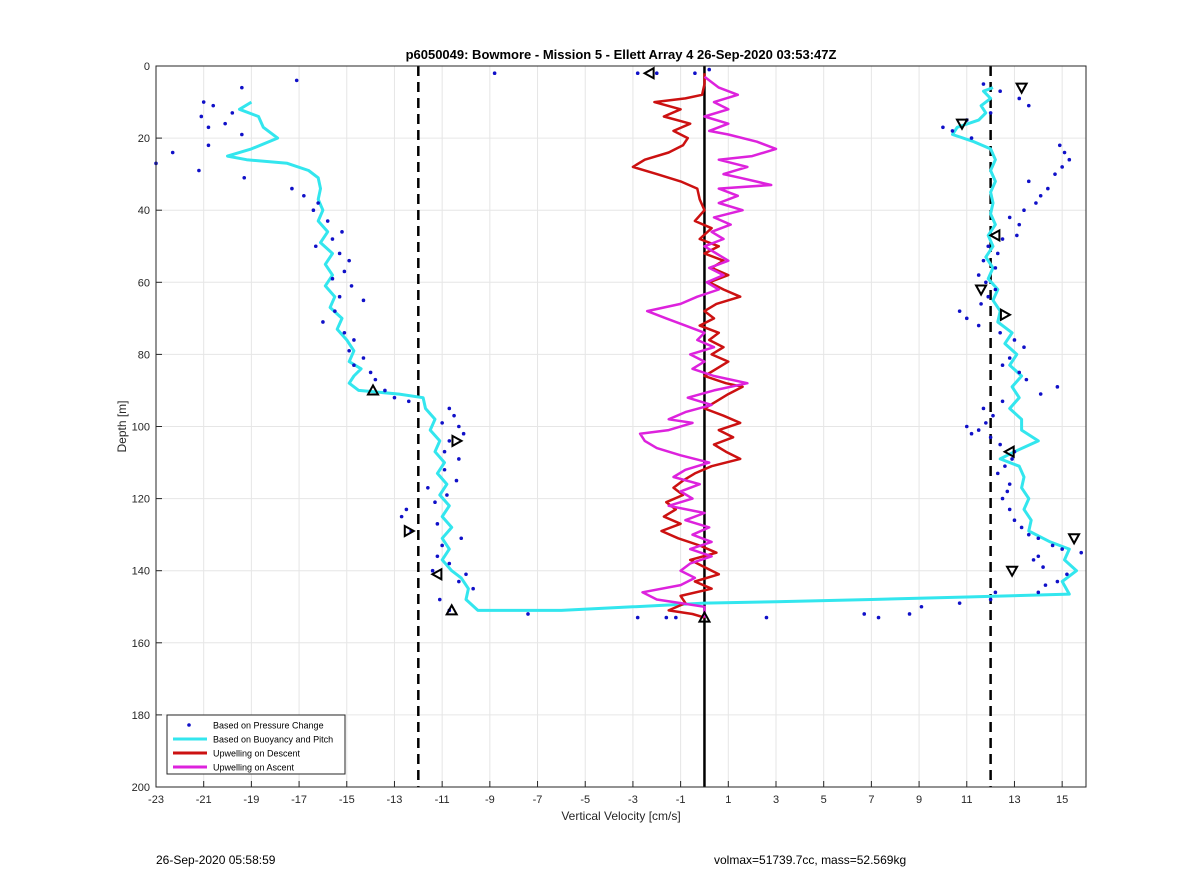  What do you see at coordinates (490, 800) in the screenshot?
I see `x-tick-label: -9` at bounding box center [490, 800].